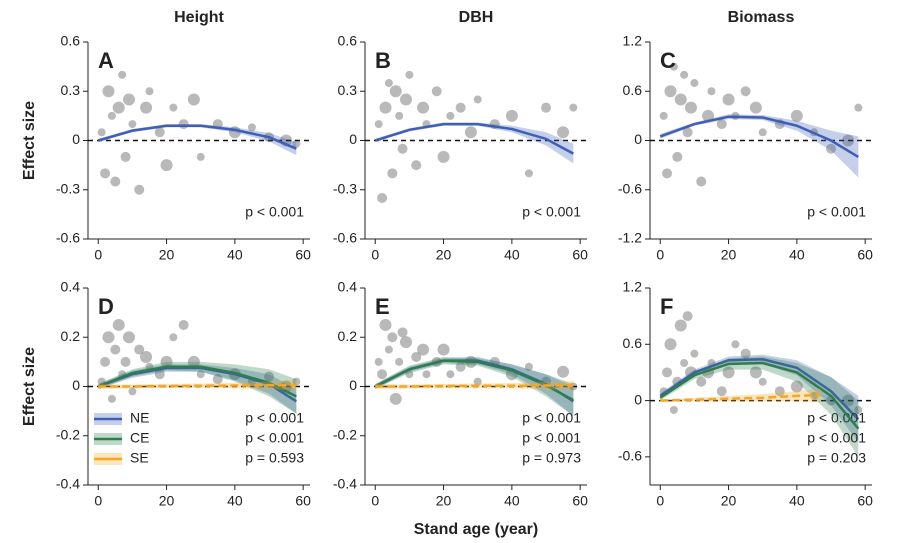  What do you see at coordinates (383, 60) in the screenshot?
I see `panel-label: B` at bounding box center [383, 60].